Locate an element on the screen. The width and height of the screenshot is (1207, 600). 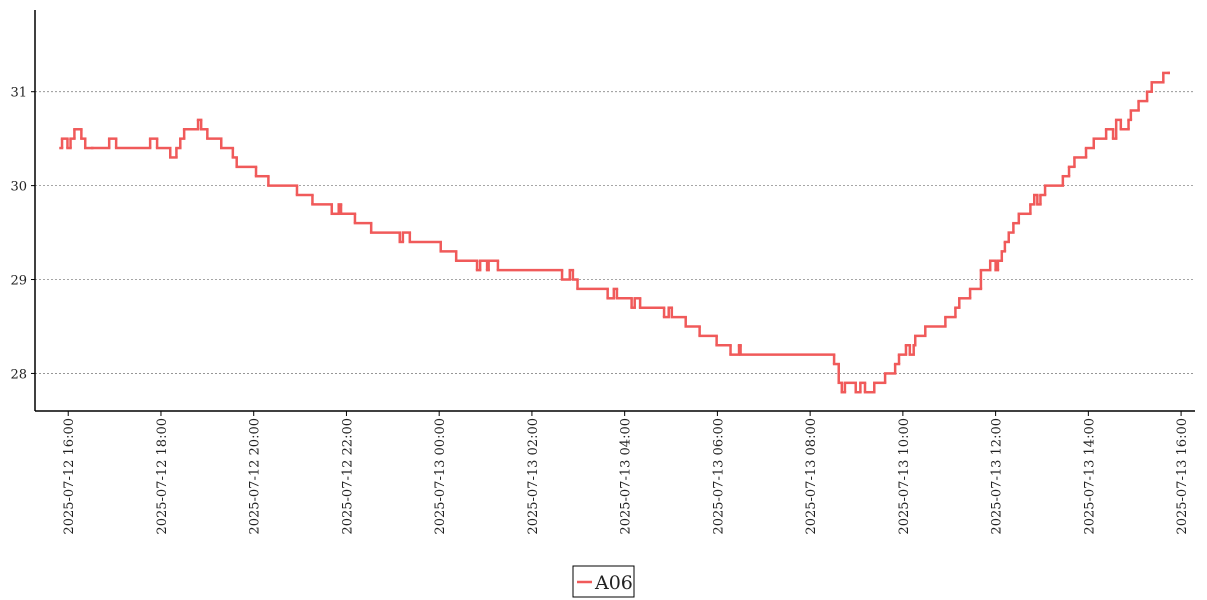
x-tick-label: 2025-07-12 20:00 is located at coordinates (255, 476).